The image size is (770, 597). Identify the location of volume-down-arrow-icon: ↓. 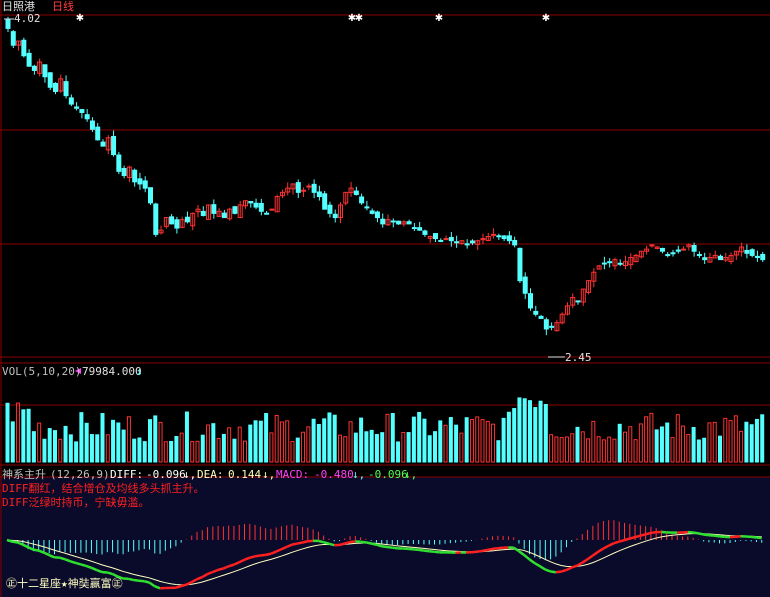
(139, 371).